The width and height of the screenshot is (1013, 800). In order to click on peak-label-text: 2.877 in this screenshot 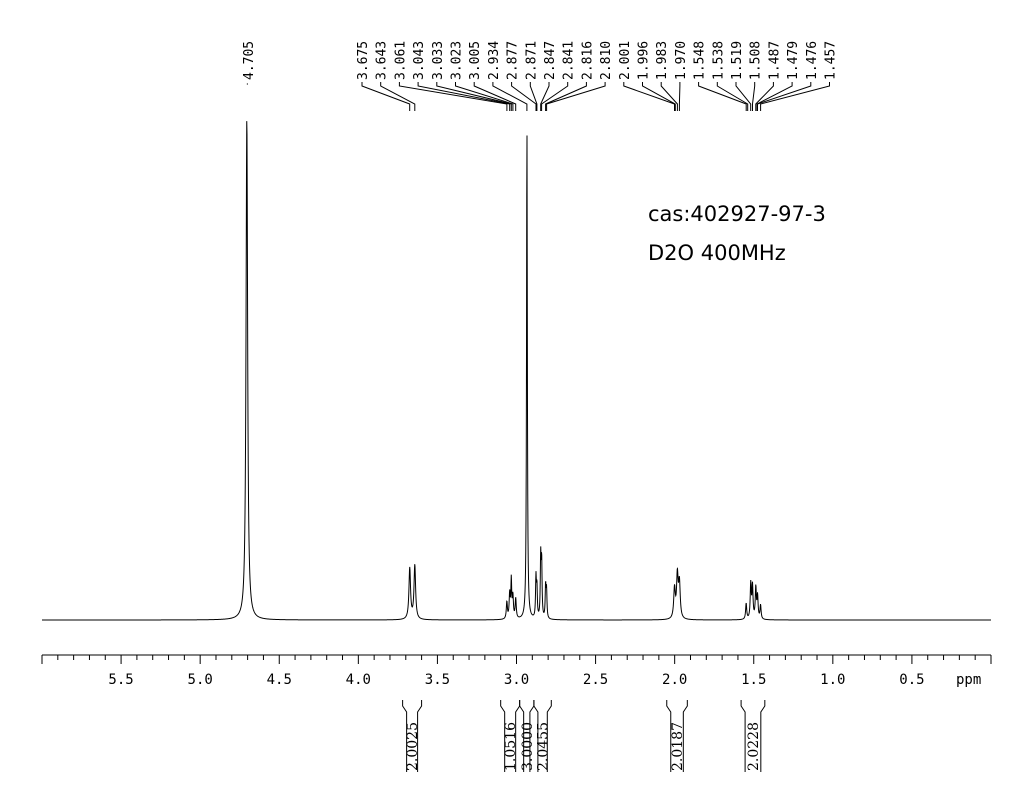, I will do `click(513, 60)`.